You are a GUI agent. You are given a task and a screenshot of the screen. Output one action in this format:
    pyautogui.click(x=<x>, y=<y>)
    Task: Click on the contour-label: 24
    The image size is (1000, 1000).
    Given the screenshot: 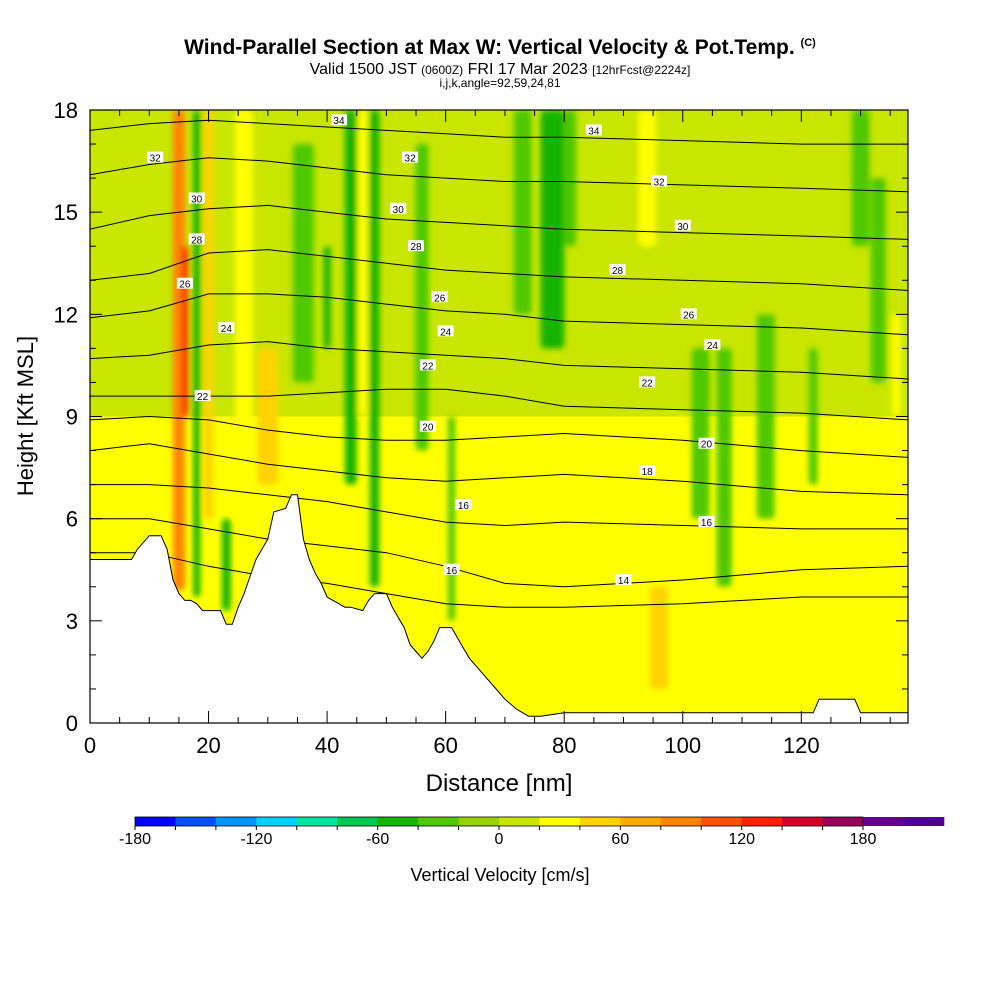 What is the action you would take?
    pyautogui.click(x=712, y=345)
    